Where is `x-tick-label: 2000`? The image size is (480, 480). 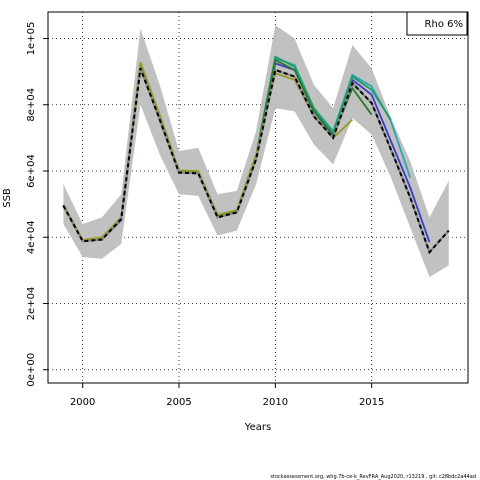
x-tick-label: 2000 is located at coordinates (82, 402).